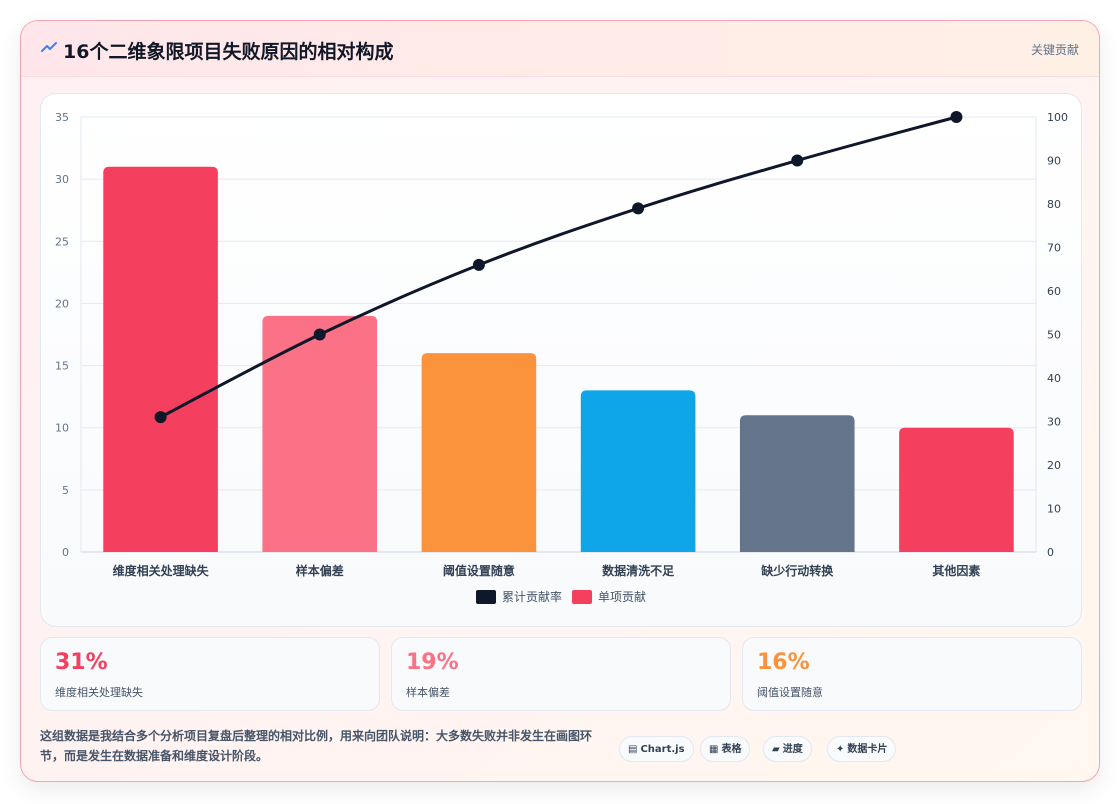 This screenshot has height=804, width=1120. I want to click on chip-data-card: ✦ 数据卡片, so click(862, 749).